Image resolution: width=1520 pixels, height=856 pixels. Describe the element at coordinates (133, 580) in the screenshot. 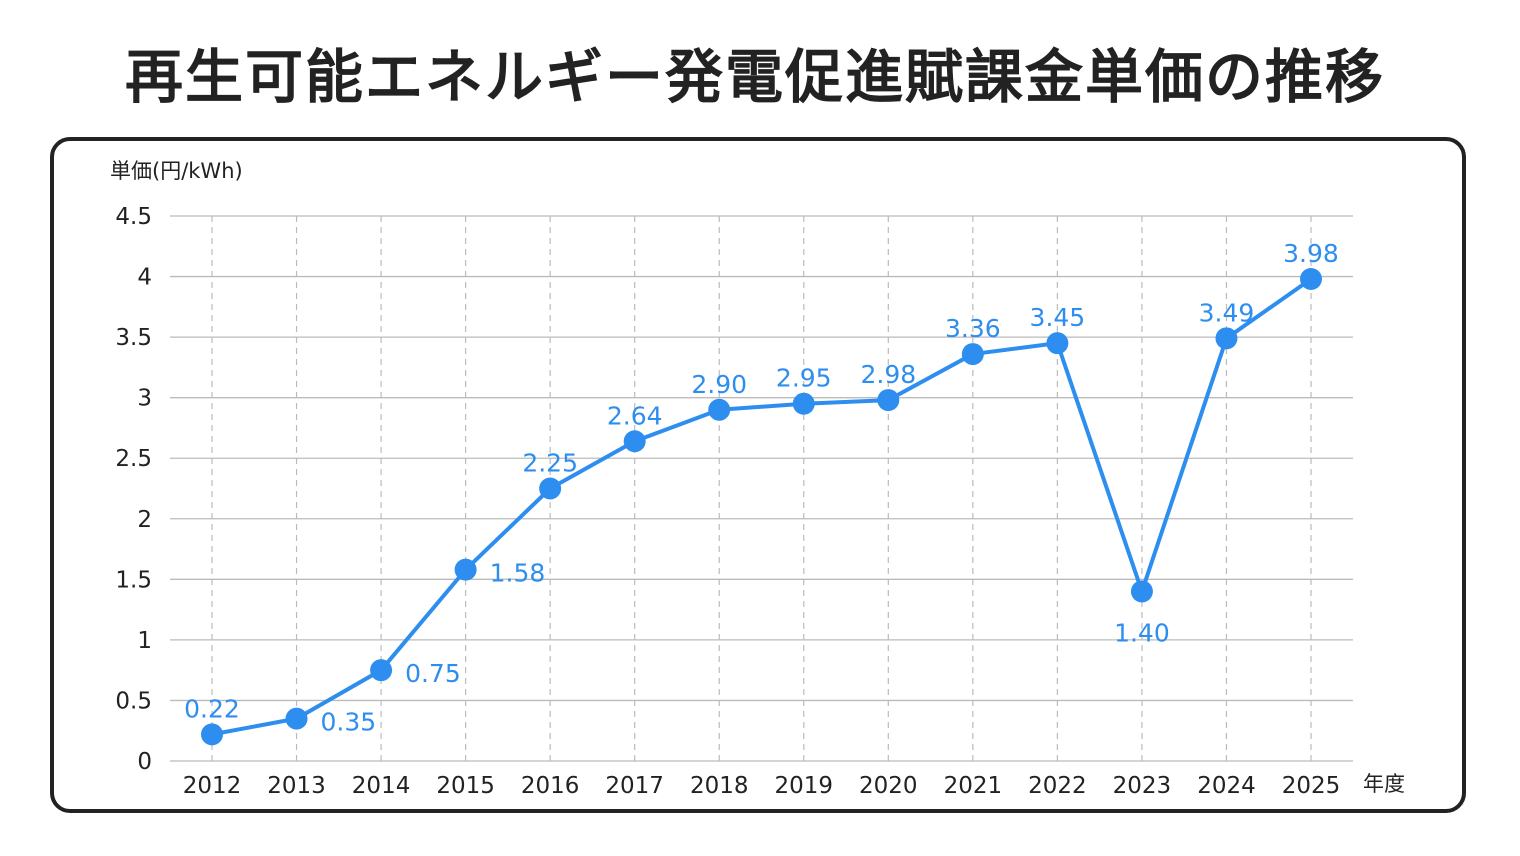

I see `y-tick-label: 1.5` at that location.